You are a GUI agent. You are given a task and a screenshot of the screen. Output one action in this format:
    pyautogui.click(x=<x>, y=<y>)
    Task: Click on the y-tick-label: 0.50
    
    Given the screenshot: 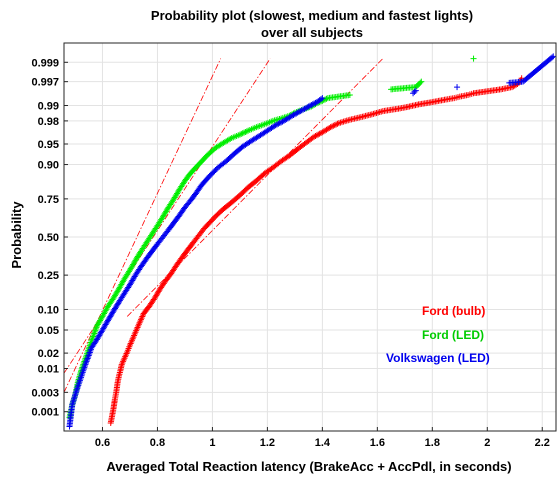 What is the action you would take?
    pyautogui.click(x=48, y=238)
    